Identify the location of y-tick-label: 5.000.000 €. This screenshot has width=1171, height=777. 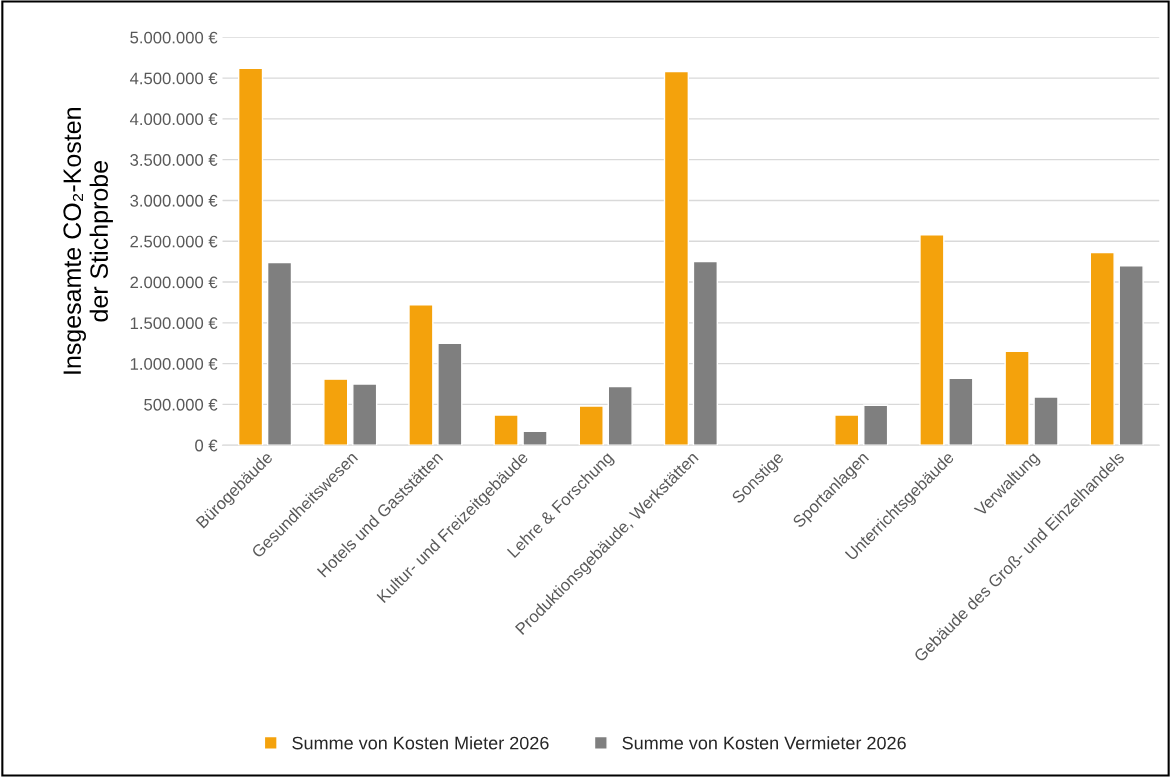
(174, 37).